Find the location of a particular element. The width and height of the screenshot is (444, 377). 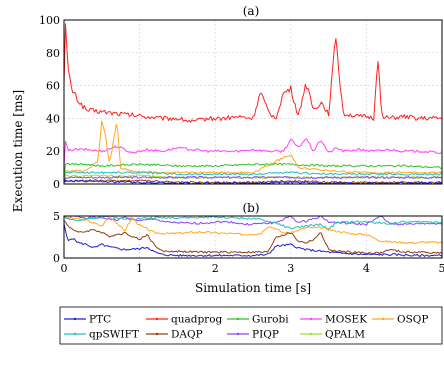

panel-a-y-ticks: 0 20 40 60 80 100 is located at coordinates (49, 102).